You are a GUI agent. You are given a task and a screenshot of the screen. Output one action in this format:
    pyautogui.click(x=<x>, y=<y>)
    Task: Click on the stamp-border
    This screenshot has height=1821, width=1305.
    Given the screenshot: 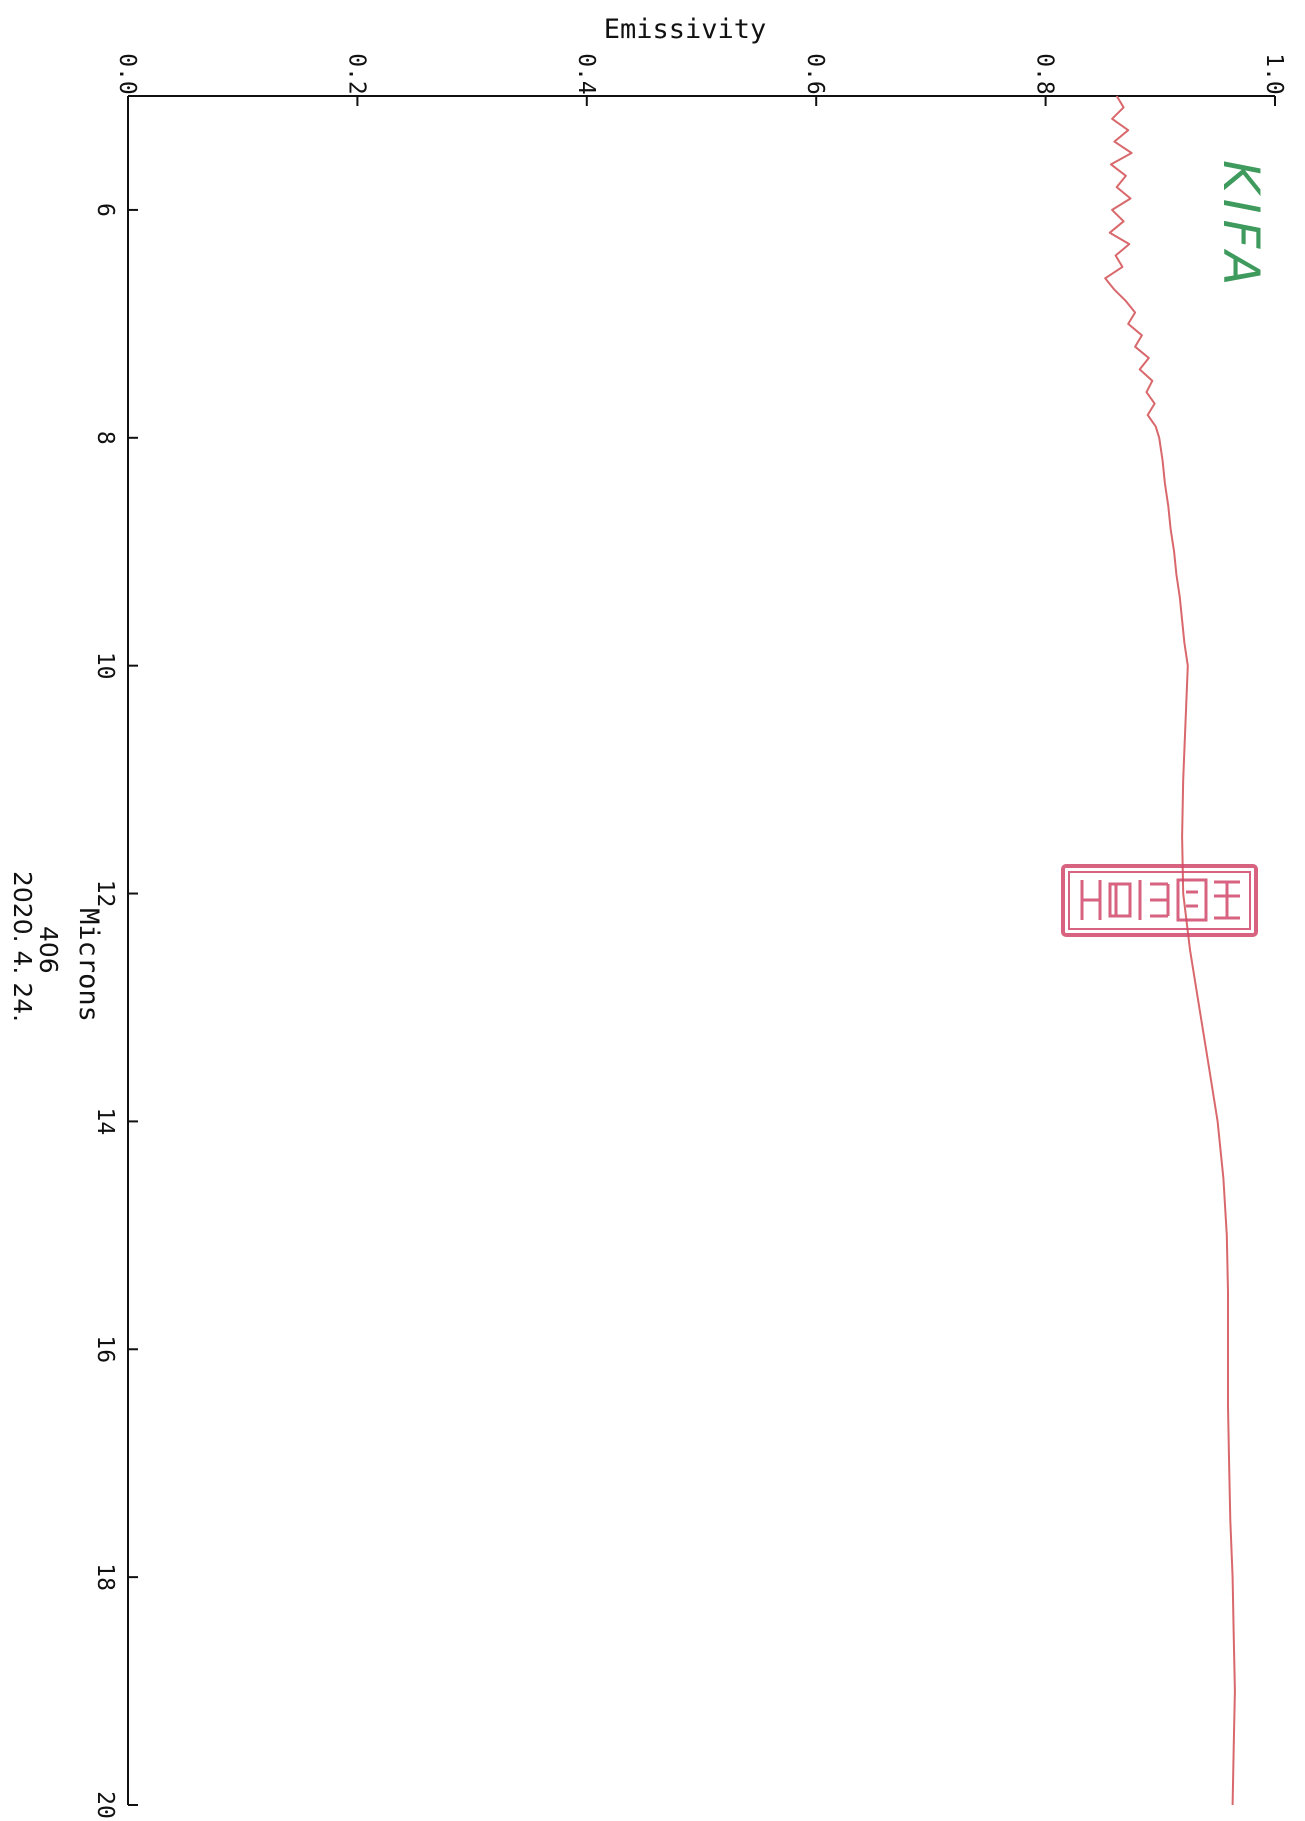 What is the action you would take?
    pyautogui.click(x=1159, y=900)
    